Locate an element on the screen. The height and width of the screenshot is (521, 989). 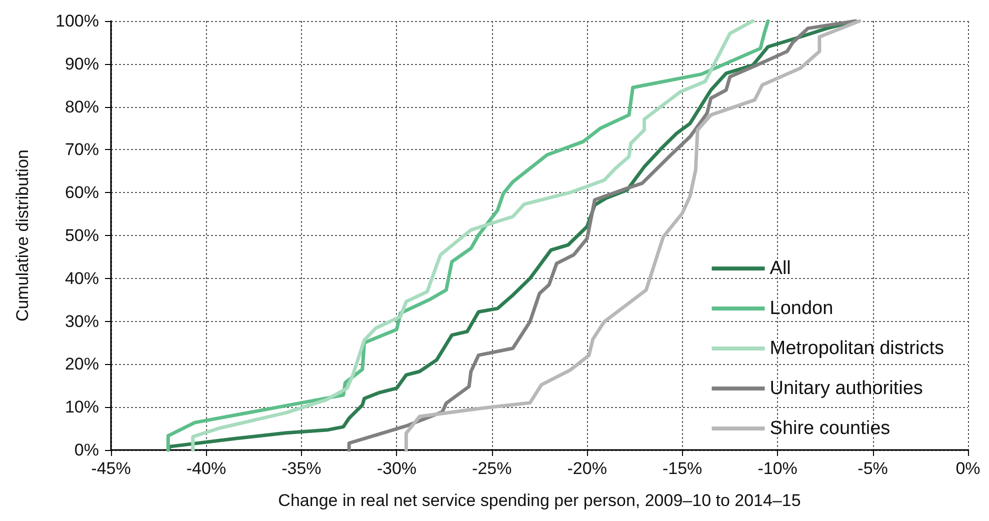
x-tick-label: -5% is located at coordinates (873, 468).